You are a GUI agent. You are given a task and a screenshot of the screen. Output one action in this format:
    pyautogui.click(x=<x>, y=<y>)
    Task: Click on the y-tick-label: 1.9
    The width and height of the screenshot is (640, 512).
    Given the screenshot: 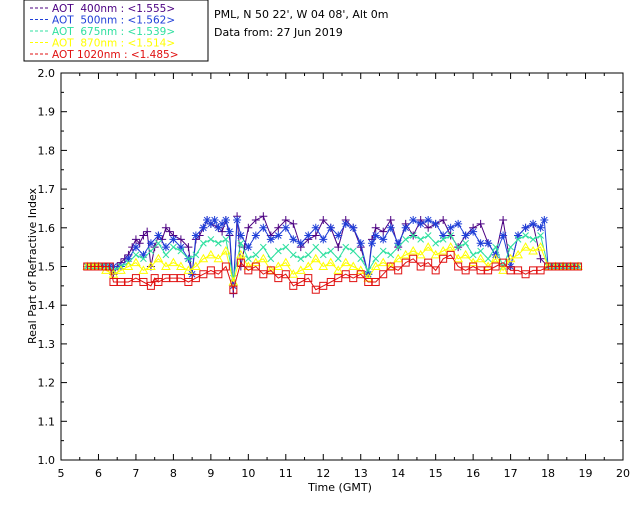 What is the action you would take?
    pyautogui.click(x=47, y=112)
    